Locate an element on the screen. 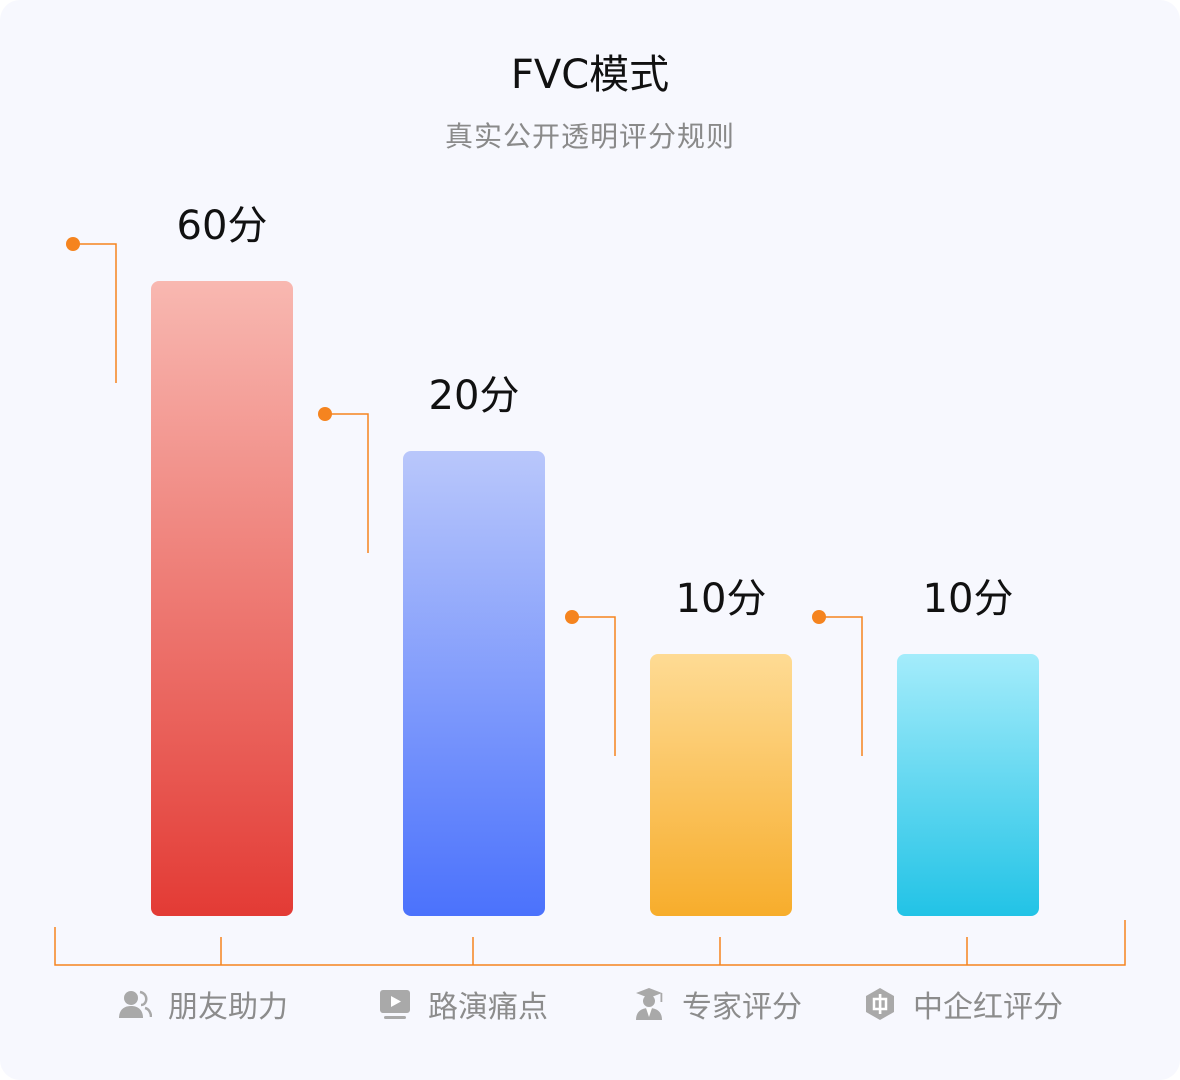  chart-title: FVC模式 is located at coordinates (590, 75).